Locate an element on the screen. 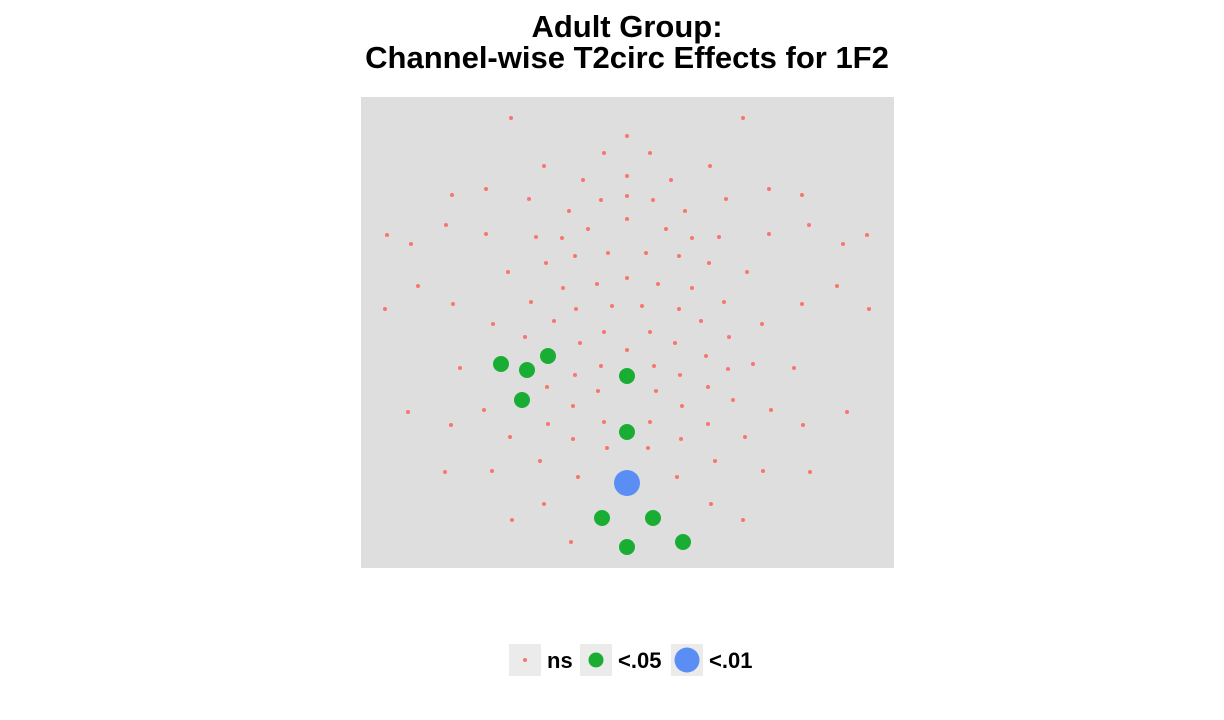 The image size is (1224, 720). chart-subtitle: Channel-wise T2circ Effects for 1F2 is located at coordinates (627, 57).